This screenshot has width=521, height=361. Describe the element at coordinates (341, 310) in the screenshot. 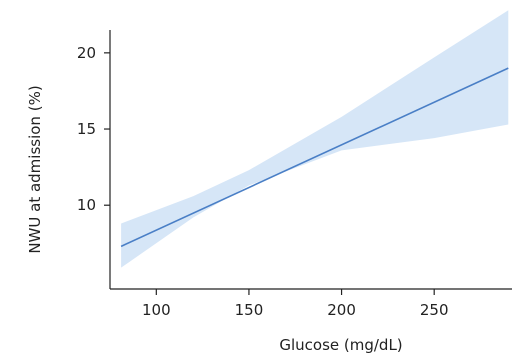

I see `x-tick-label: 200` at that location.